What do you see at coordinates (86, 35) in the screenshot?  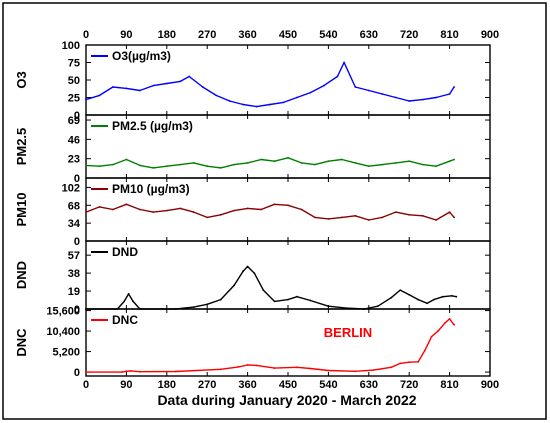 I see `top-x-tick-label: 0` at bounding box center [86, 35].